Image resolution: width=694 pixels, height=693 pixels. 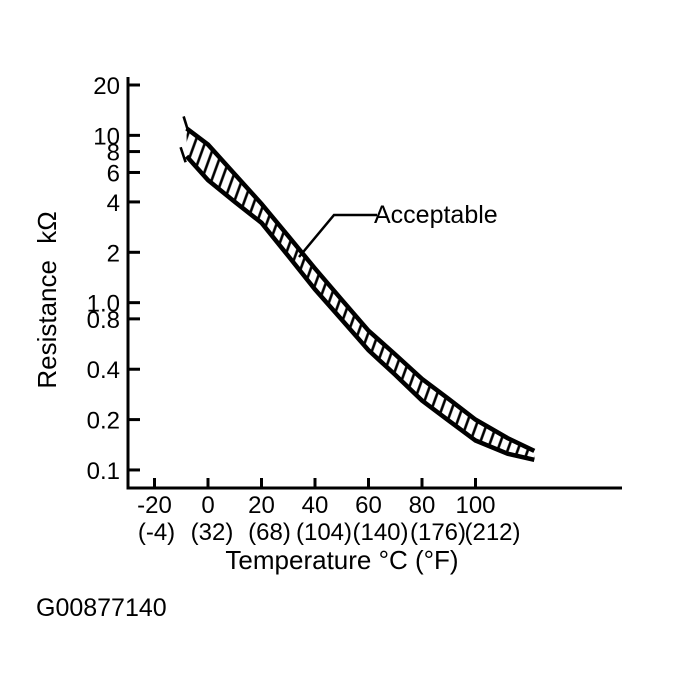 I want to click on x-tick-label-celsius: 40, so click(x=315, y=505).